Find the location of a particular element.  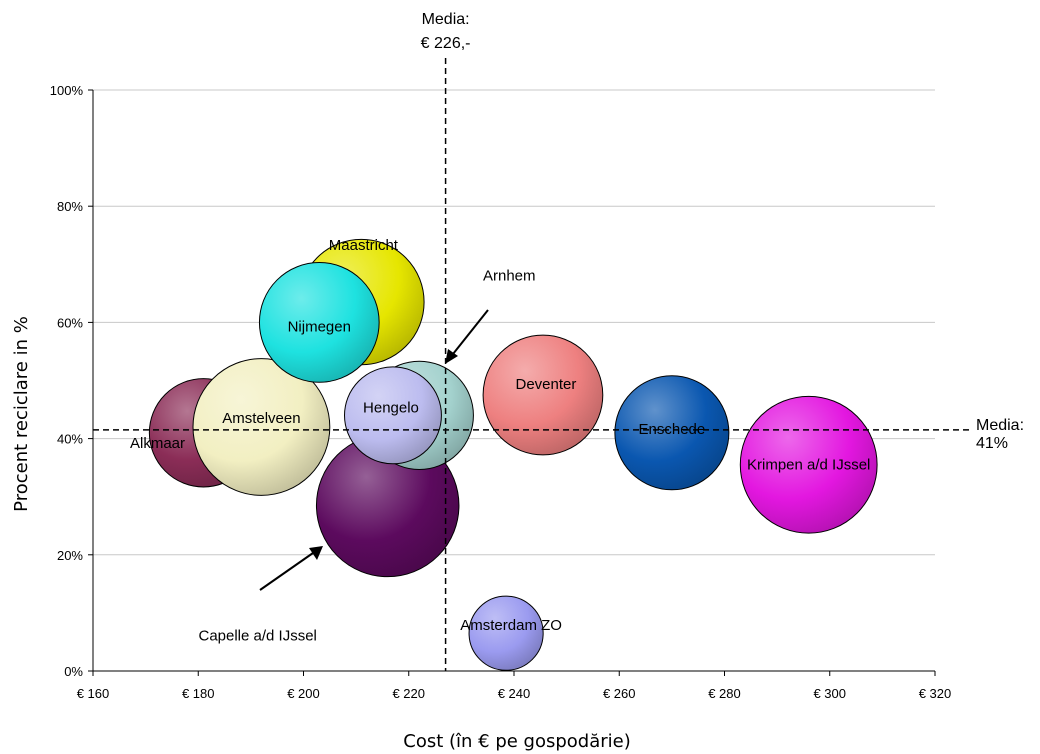

bubble-label-enschede: Enschede is located at coordinates (672, 429).